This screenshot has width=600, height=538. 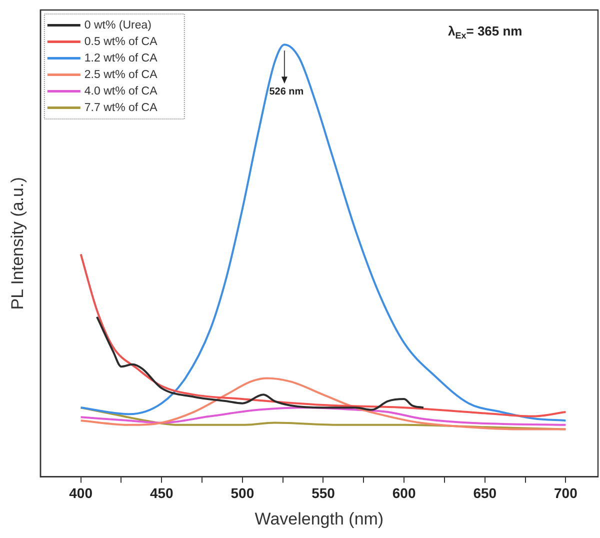 I want to click on legend-label: 7.7 wt% of CA, so click(x=121, y=108).